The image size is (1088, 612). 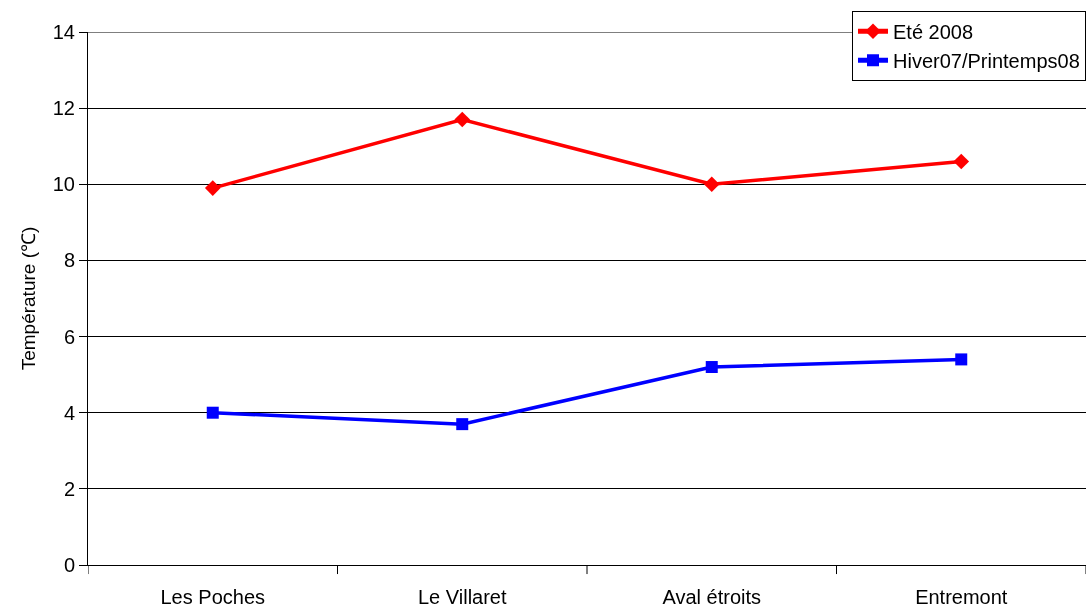 What do you see at coordinates (69, 336) in the screenshot?
I see `y-tick-label: 6` at bounding box center [69, 336].